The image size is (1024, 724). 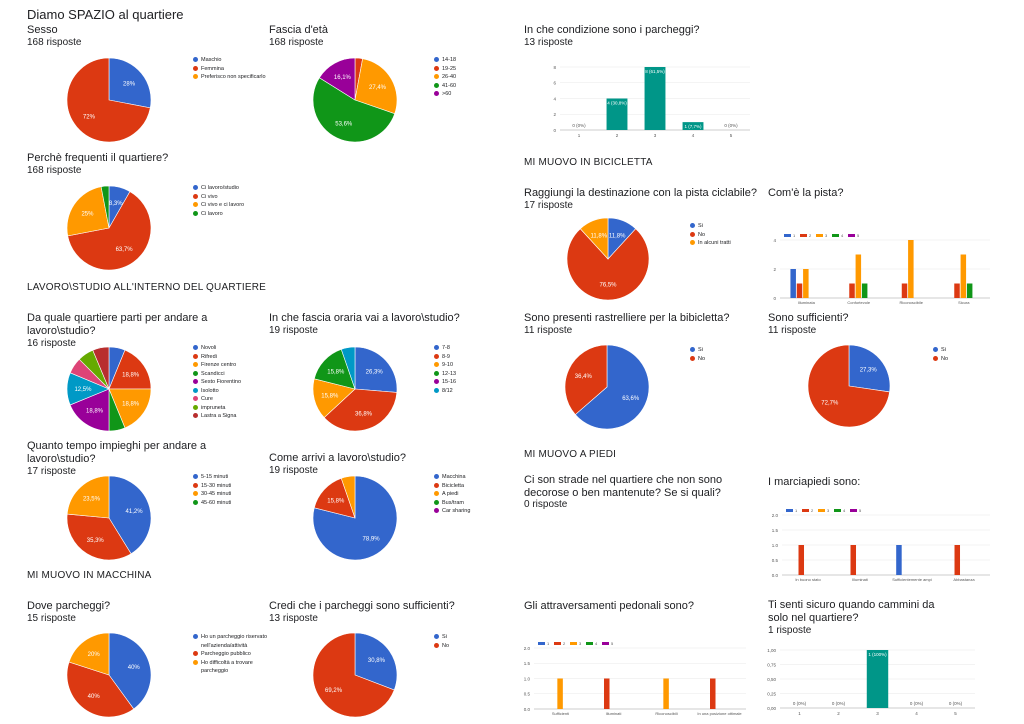 I want to click on slice-label: 8,3%, so click(x=116, y=204).